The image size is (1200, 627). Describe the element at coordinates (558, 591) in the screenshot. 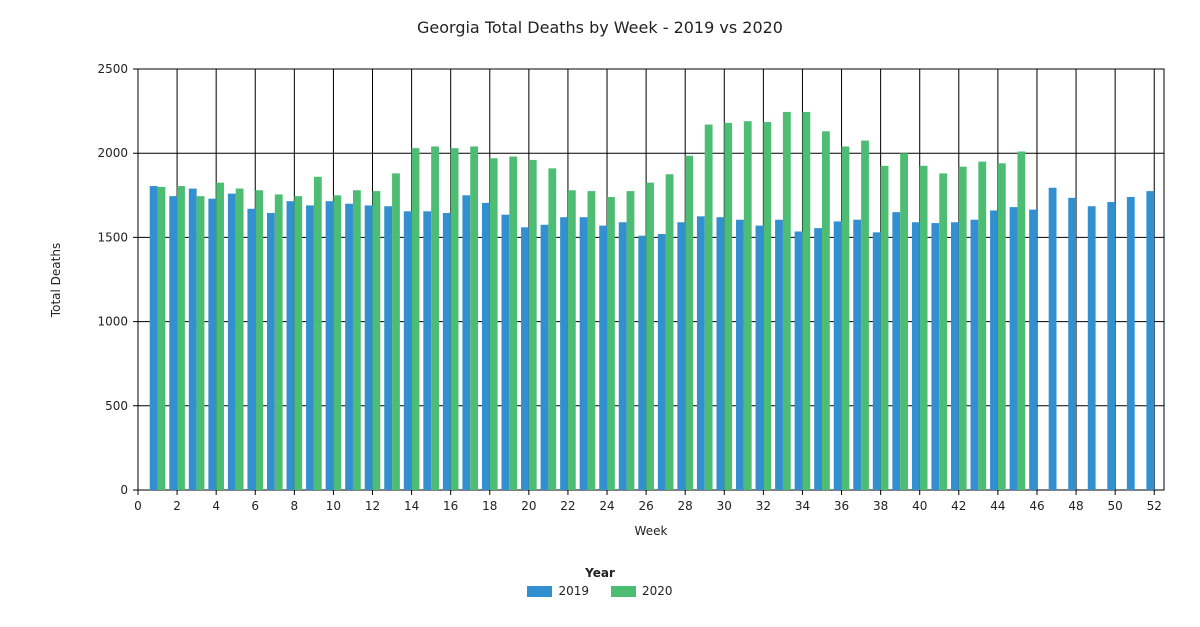

I see `legend-item-2019: 2019` at that location.